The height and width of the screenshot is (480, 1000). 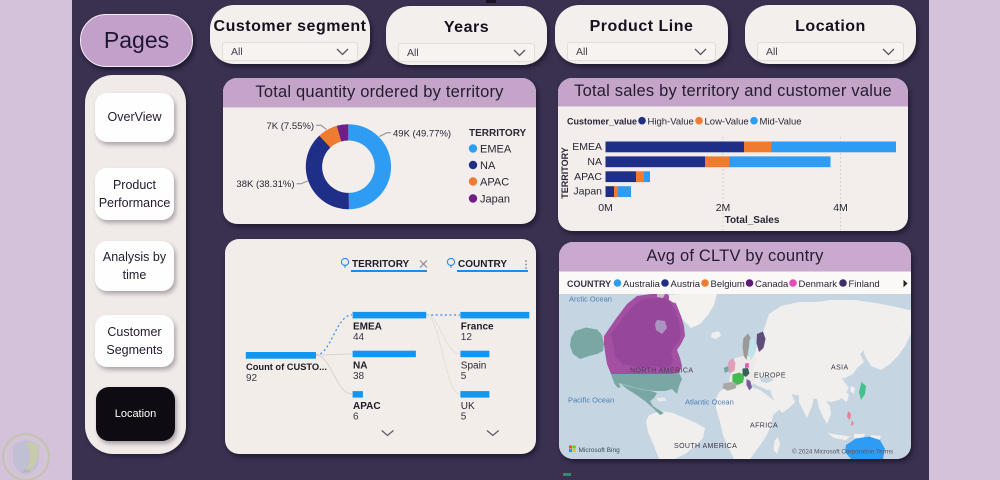 What do you see at coordinates (752, 220) in the screenshot?
I see `svg-text: Total_Sales` at bounding box center [752, 220].